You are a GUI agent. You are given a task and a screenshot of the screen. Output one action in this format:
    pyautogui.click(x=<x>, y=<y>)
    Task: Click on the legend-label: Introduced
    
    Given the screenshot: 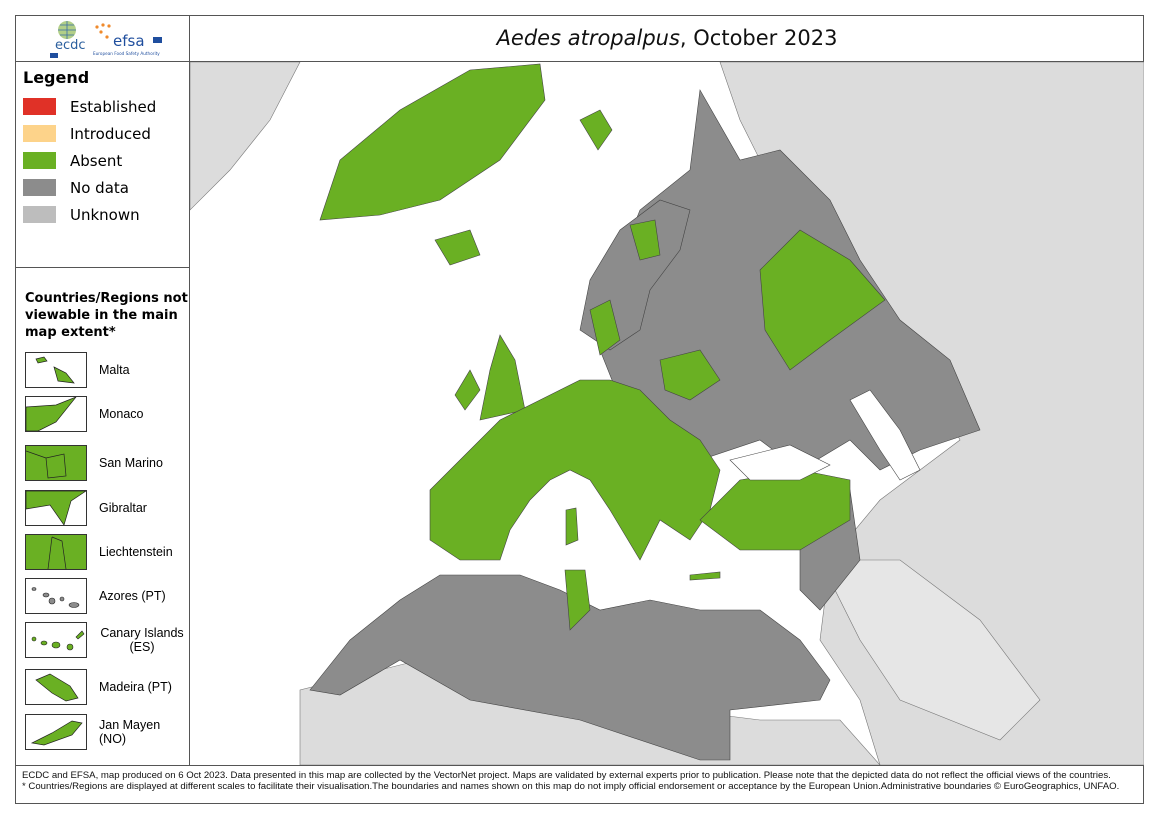 What is the action you would take?
    pyautogui.click(x=110, y=133)
    